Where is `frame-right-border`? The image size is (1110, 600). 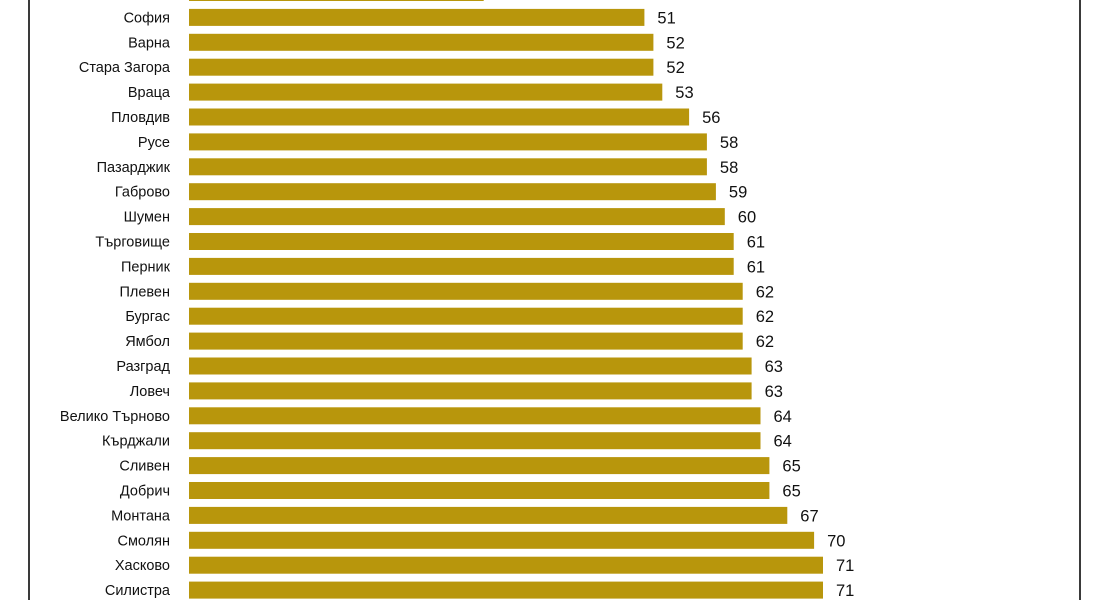
frame-right-border is located at coordinates (1080, 300).